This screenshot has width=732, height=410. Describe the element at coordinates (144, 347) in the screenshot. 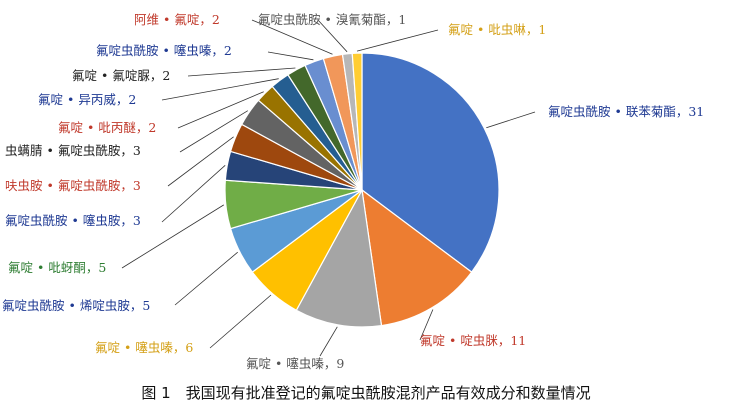

I see `slice-label: 氟啶 • 噻虫嗪，6` at that location.